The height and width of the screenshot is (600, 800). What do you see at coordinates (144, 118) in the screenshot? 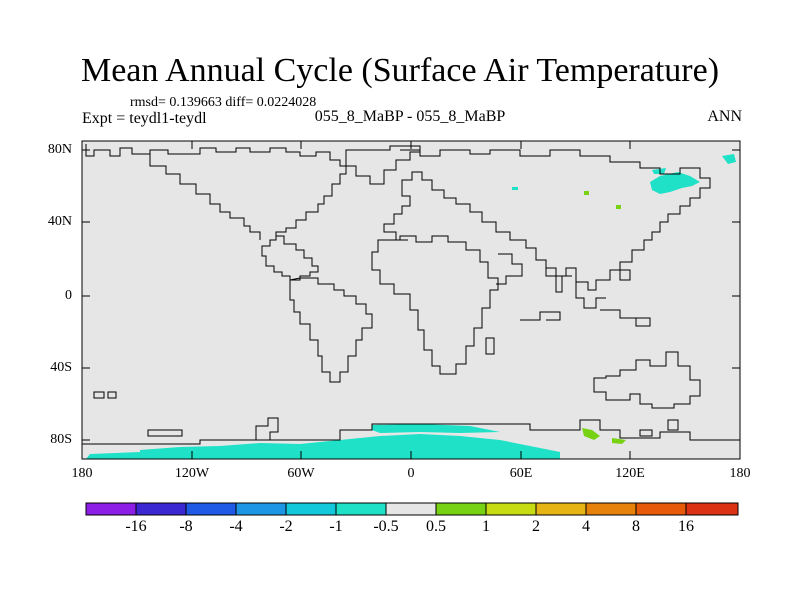
I see `experiment-label: Expt = teydl1-teydl` at bounding box center [144, 118].